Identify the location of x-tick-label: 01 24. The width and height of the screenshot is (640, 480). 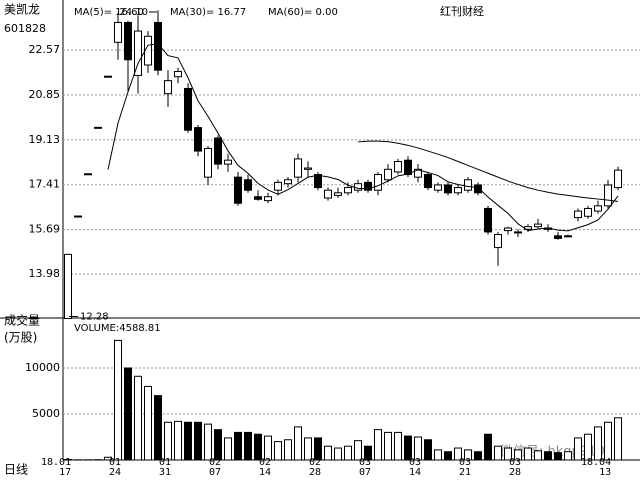
(115, 467).